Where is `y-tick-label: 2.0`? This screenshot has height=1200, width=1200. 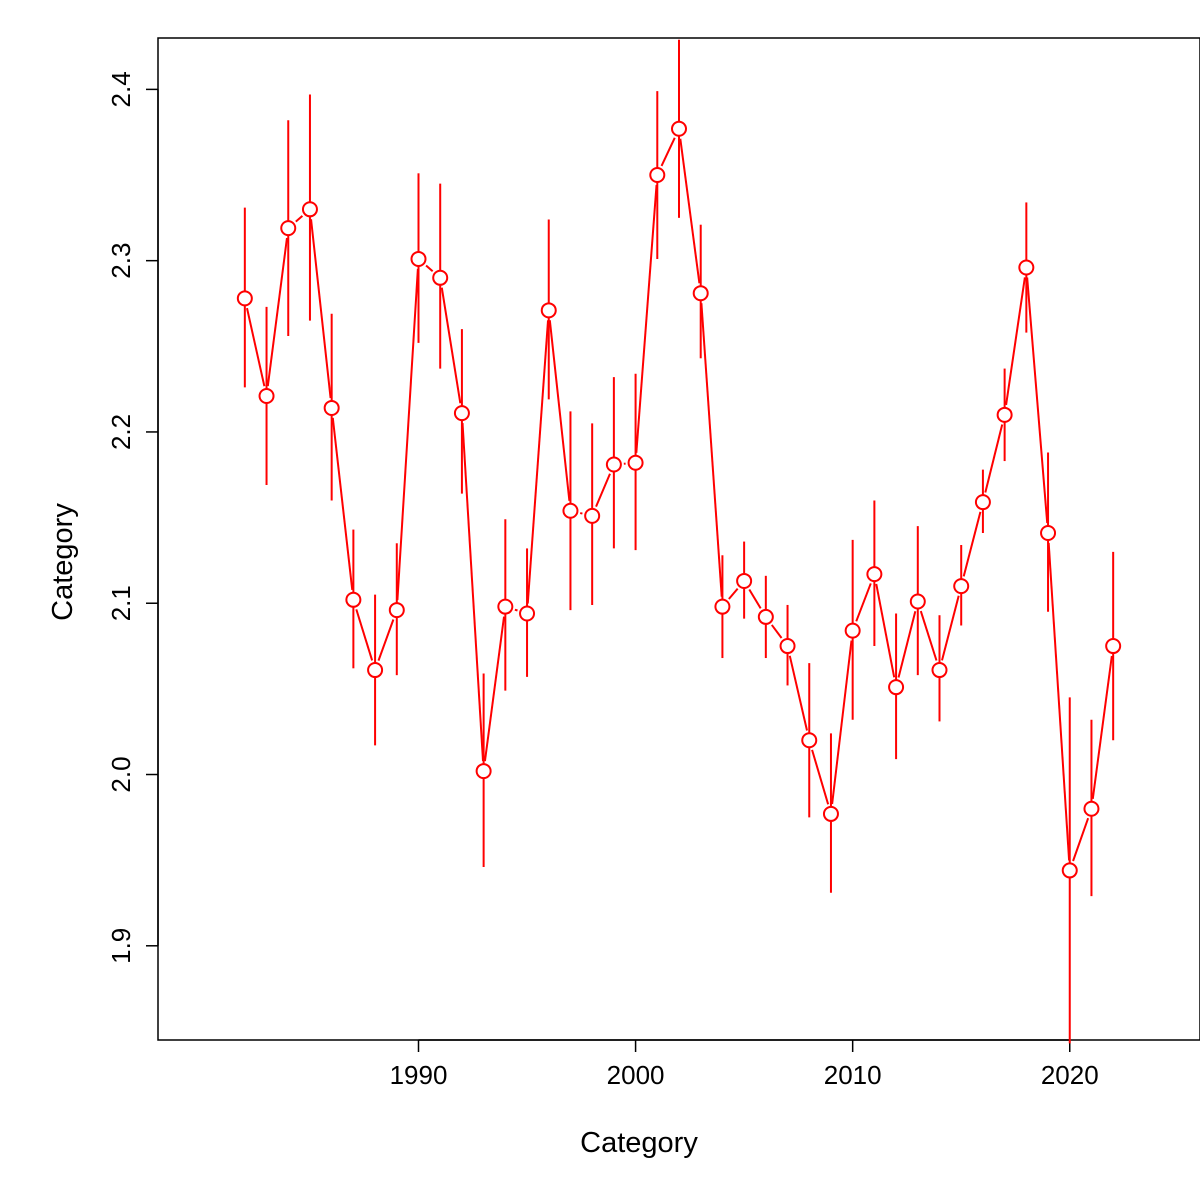 y-tick-label: 2.0 is located at coordinates (121, 774).